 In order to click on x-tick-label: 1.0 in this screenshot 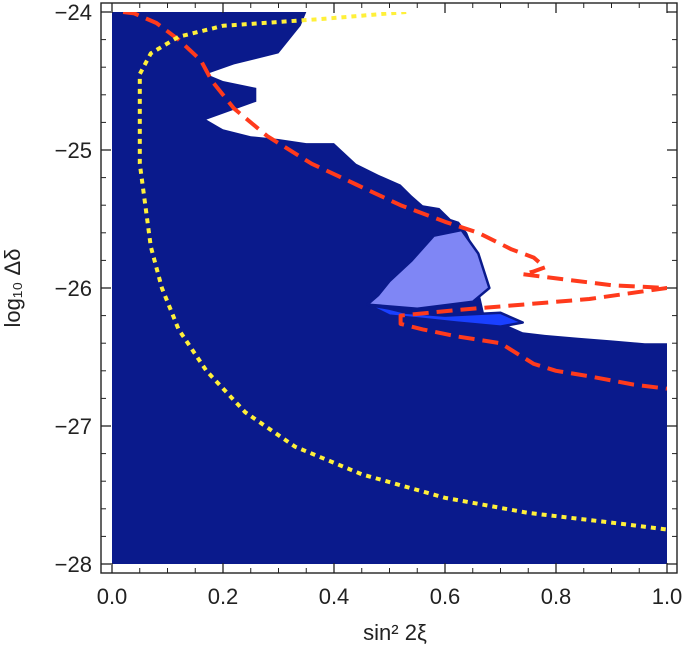, I will do `click(667, 596)`.